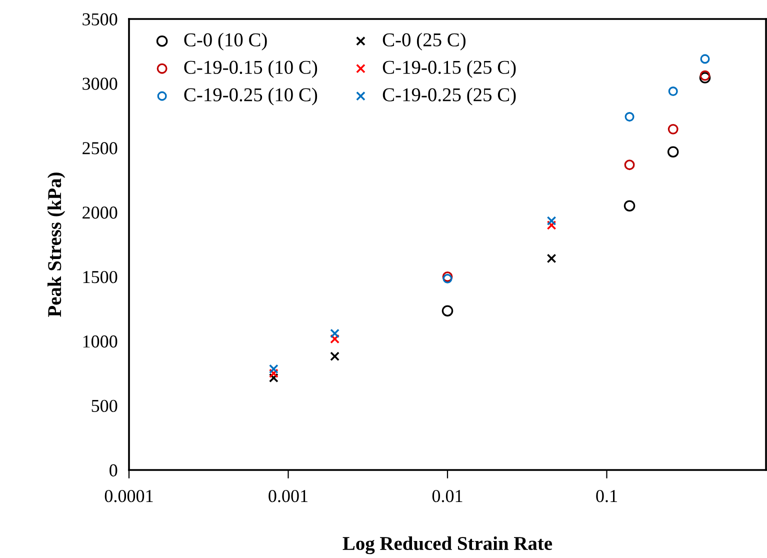 The width and height of the screenshot is (767, 558). I want to click on legend-label: C-19-0.15 (10 C), so click(251, 69).